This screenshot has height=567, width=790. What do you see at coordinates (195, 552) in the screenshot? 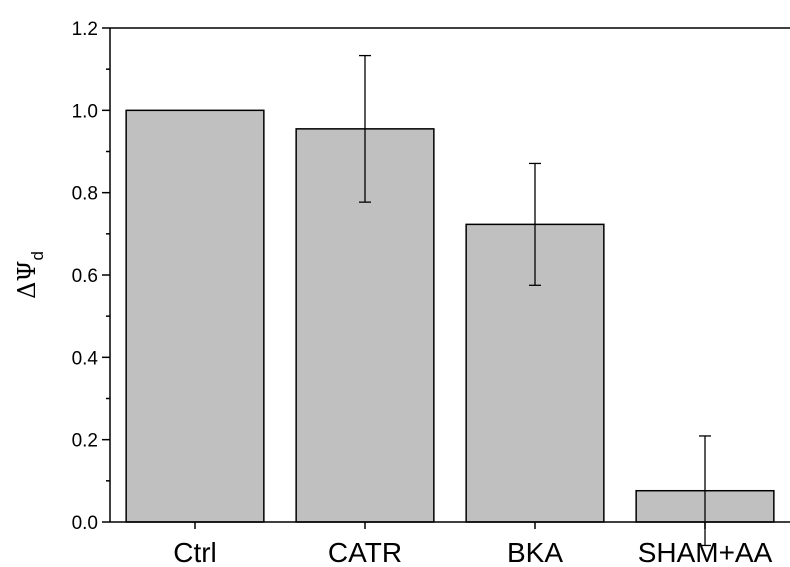
I see `x-tick-label: Ctrl` at bounding box center [195, 552].